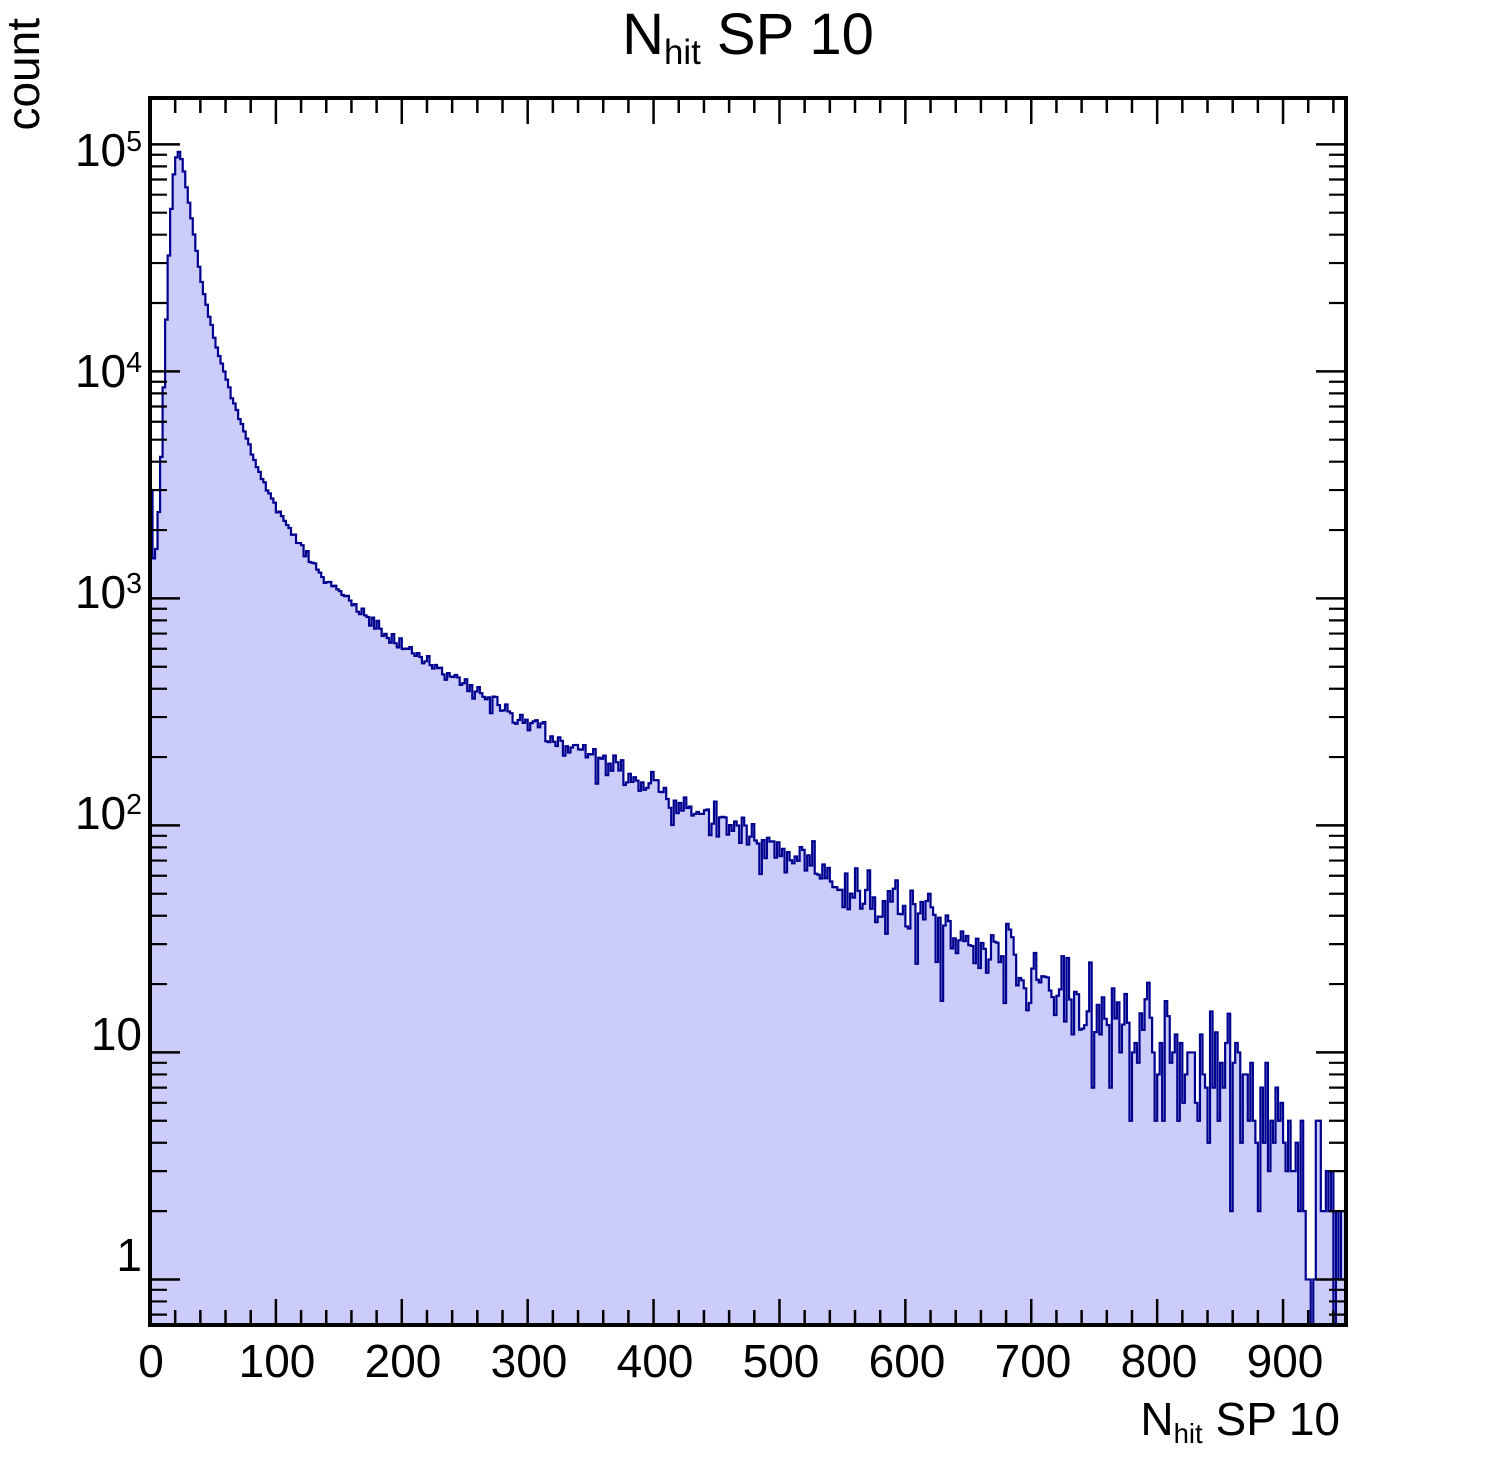 The width and height of the screenshot is (1496, 1472). I want to click on y-tick-1000: 10³, so click(108, 592).